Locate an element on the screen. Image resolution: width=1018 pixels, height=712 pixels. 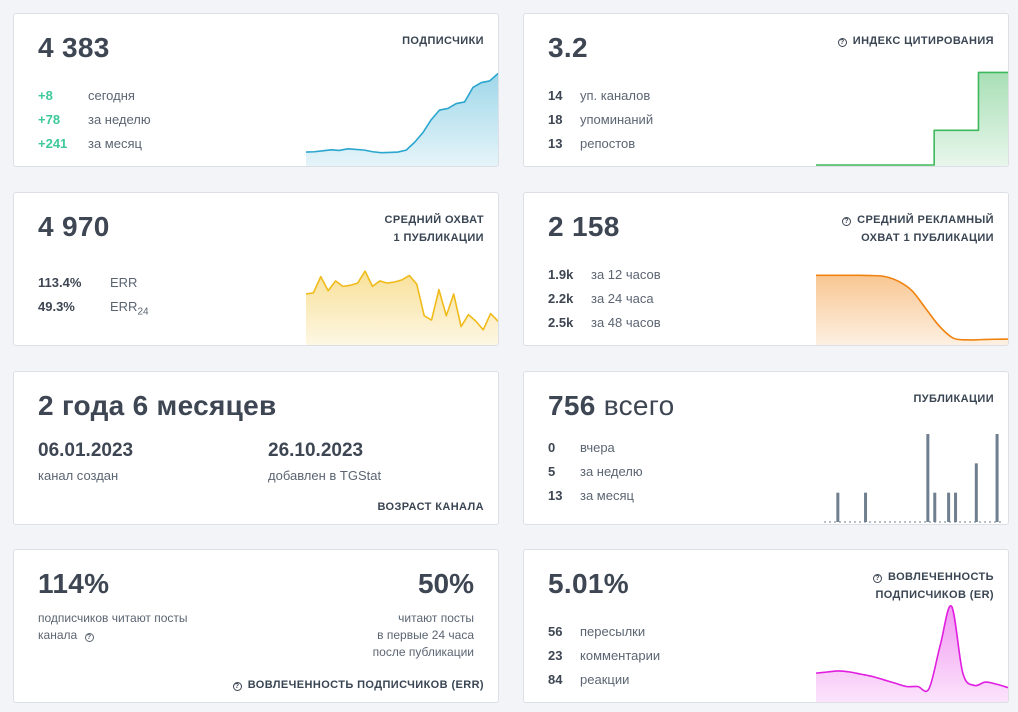
ad-reach-label-text1: СРЕДНИЙ РЕКЛАМНЫЙ is located at coordinates (925, 220).